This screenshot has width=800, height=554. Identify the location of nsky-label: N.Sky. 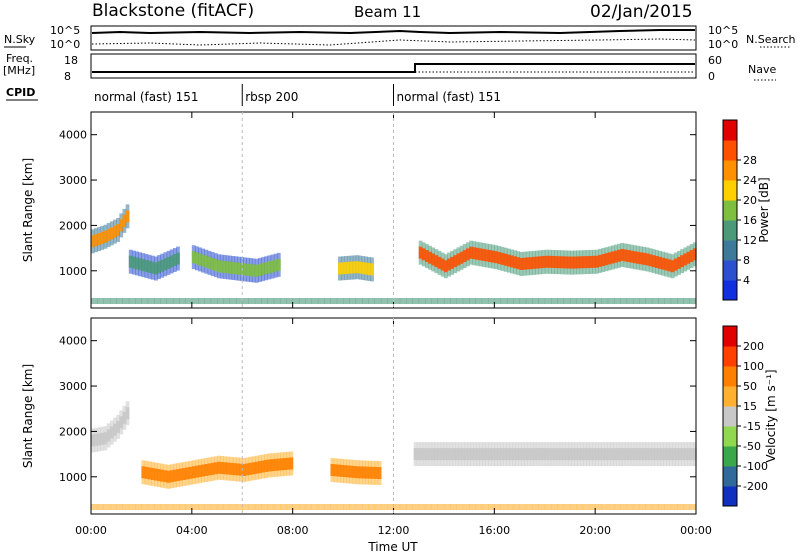
(20, 39).